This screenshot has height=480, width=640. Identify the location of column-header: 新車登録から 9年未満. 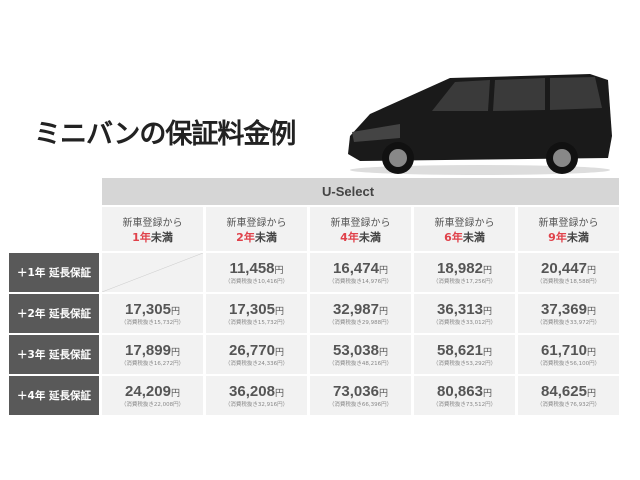
(568, 229).